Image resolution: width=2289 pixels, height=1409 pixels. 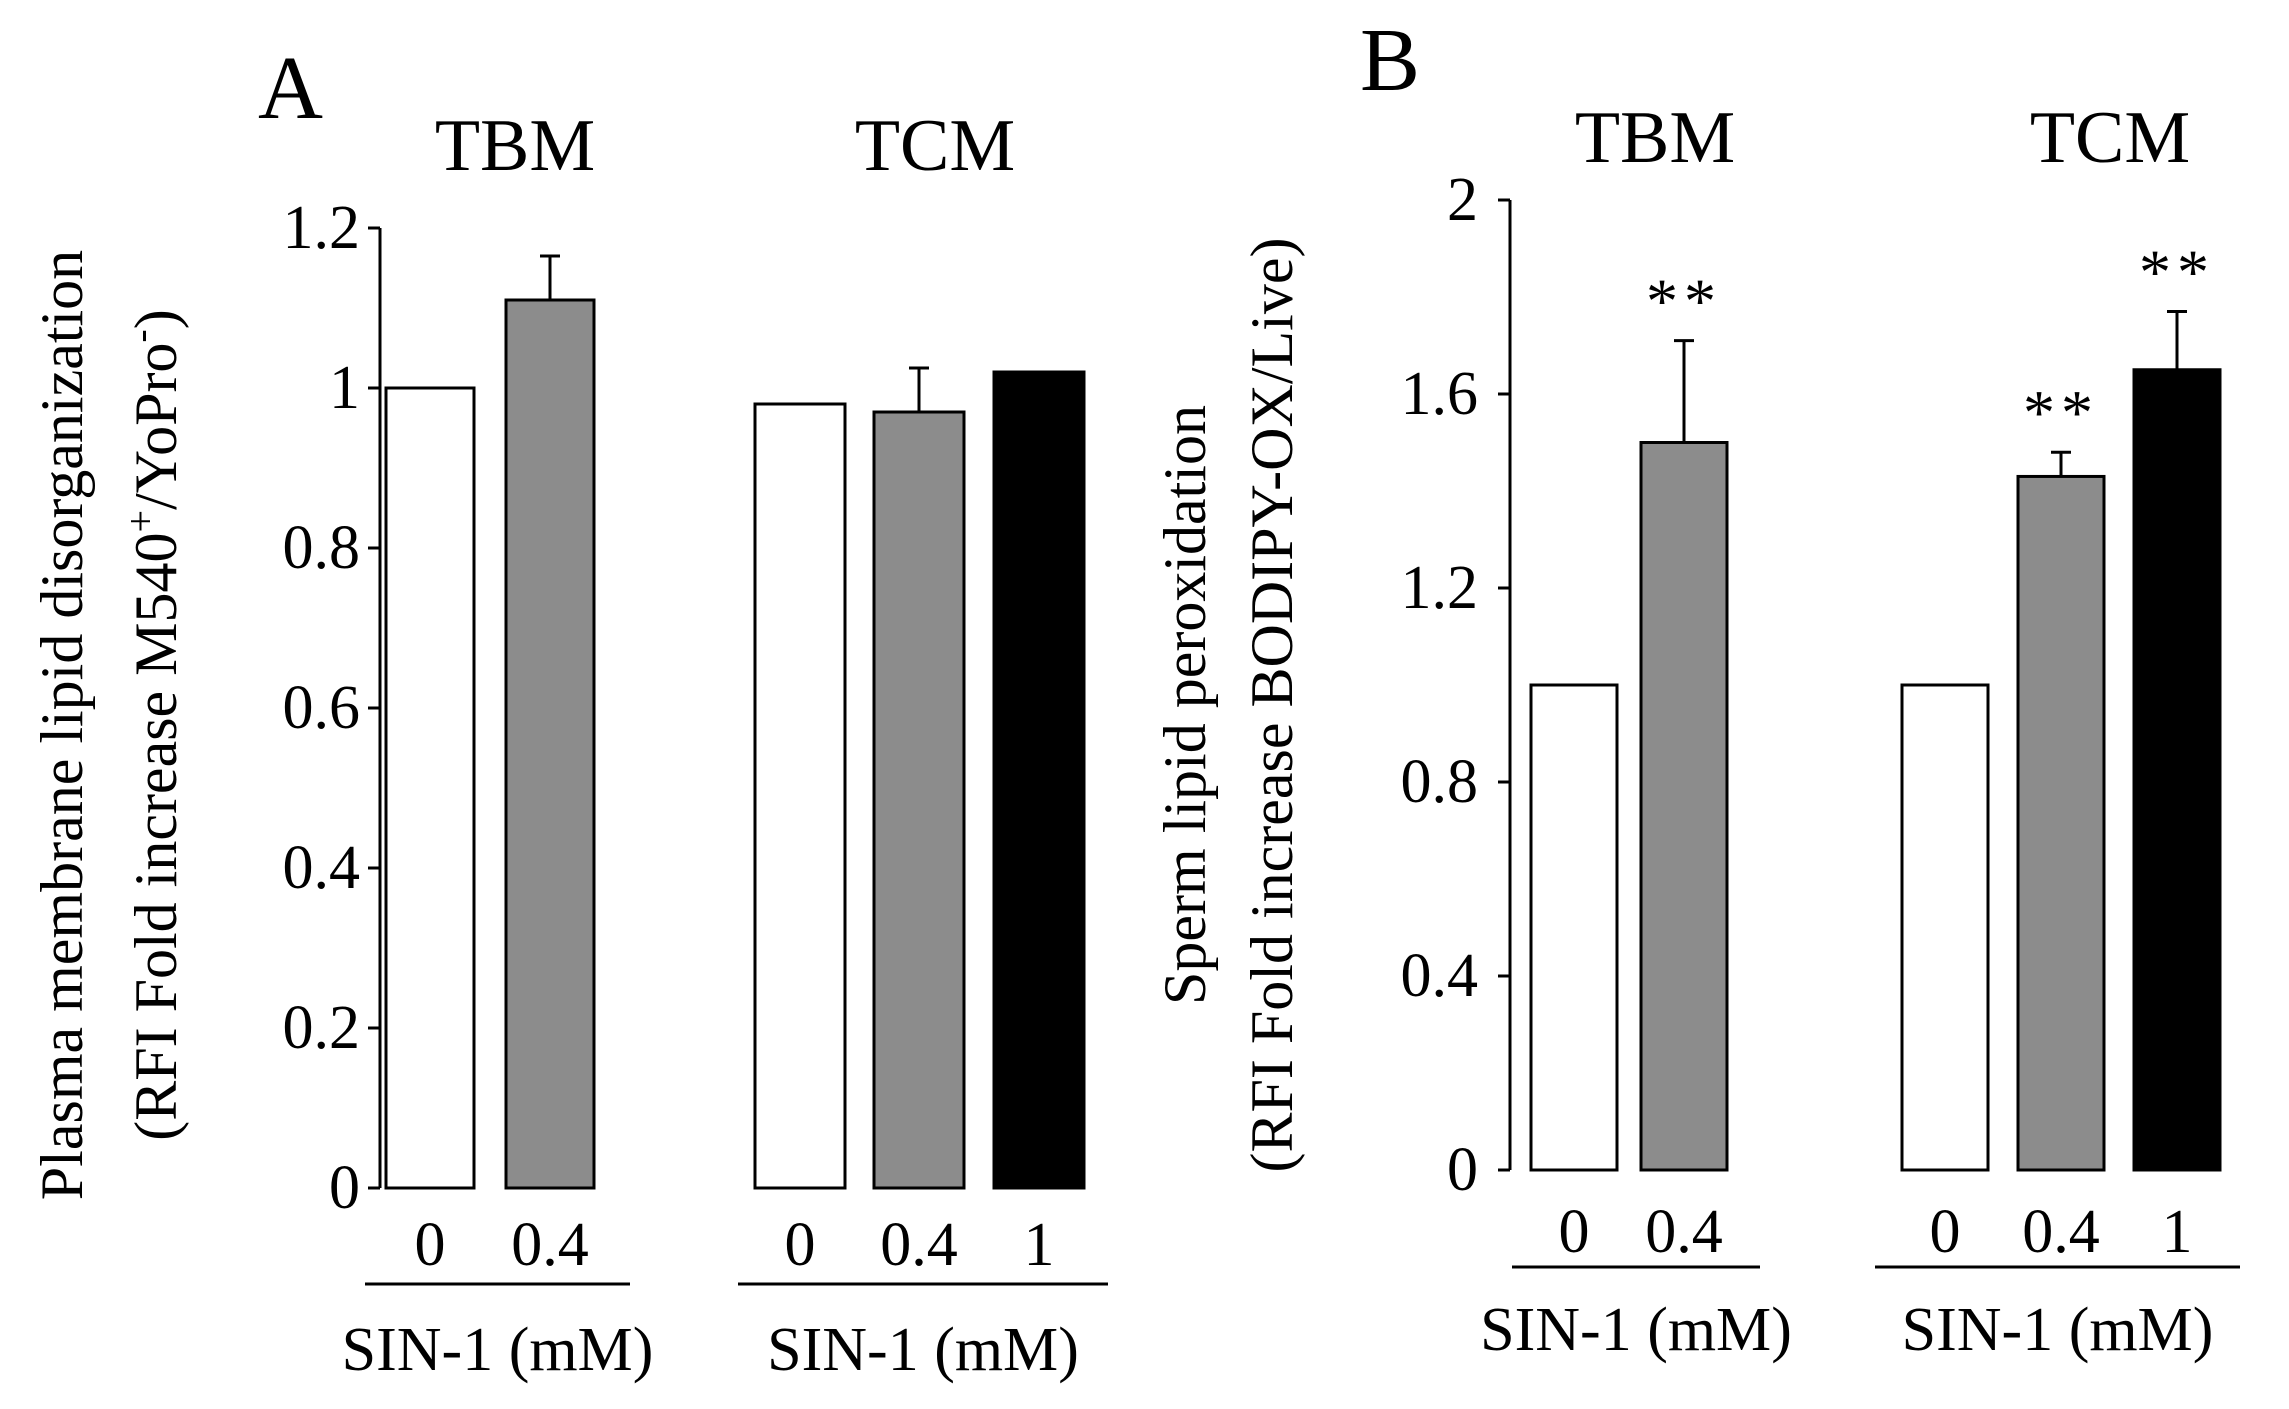 I want to click on x-tick-label-b-tbm-1: 0.4, so click(x=1684, y=1232).